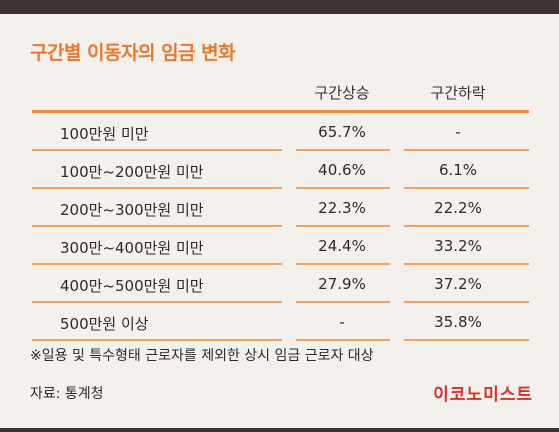 The height and width of the screenshot is (432, 559). What do you see at coordinates (132, 172) in the screenshot?
I see `row-label: 100만~200만원 미만` at bounding box center [132, 172].